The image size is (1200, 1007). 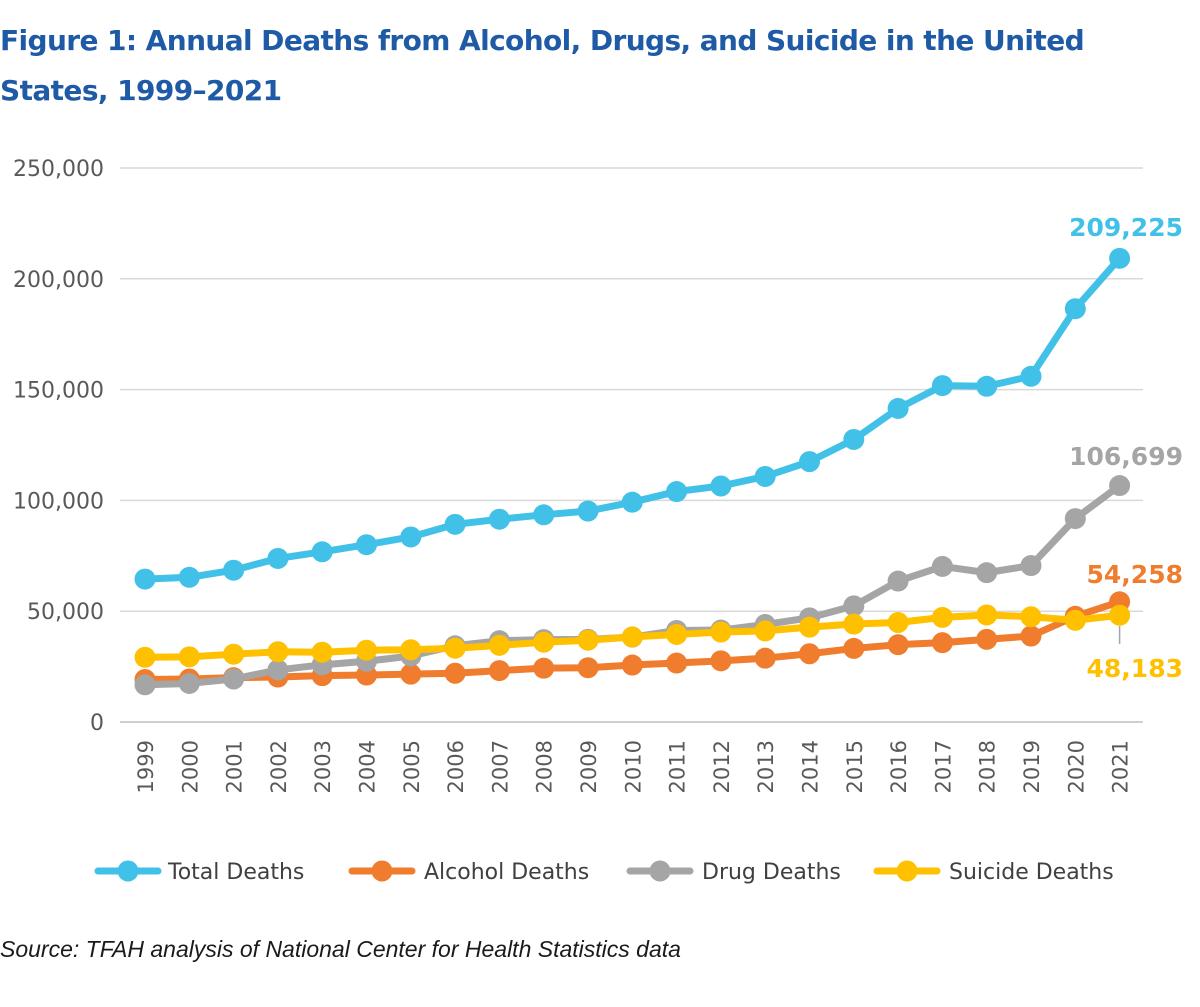 What do you see at coordinates (632, 636) in the screenshot?
I see `series-suicide-deaths` at bounding box center [632, 636].